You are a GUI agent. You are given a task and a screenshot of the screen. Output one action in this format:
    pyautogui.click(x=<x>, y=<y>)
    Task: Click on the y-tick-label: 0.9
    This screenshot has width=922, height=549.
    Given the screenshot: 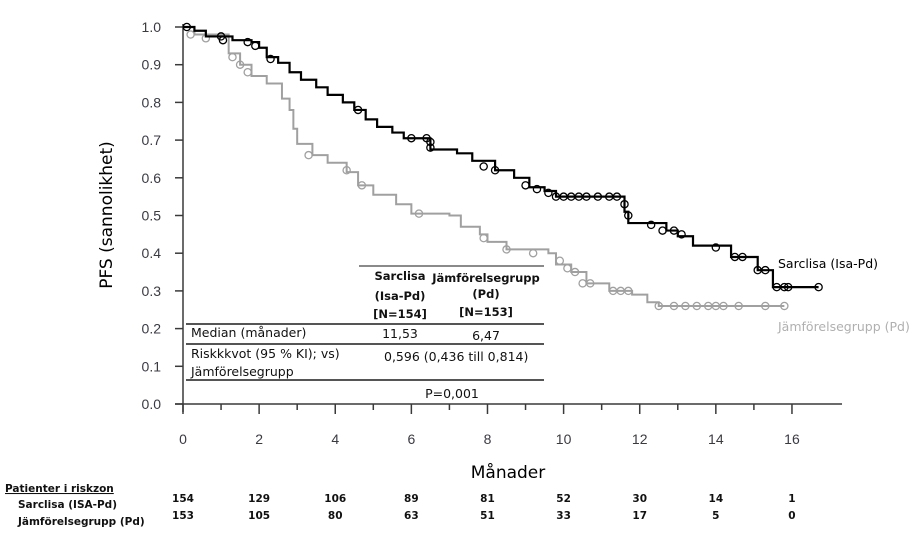 What is the action you would take?
    pyautogui.click(x=152, y=65)
    